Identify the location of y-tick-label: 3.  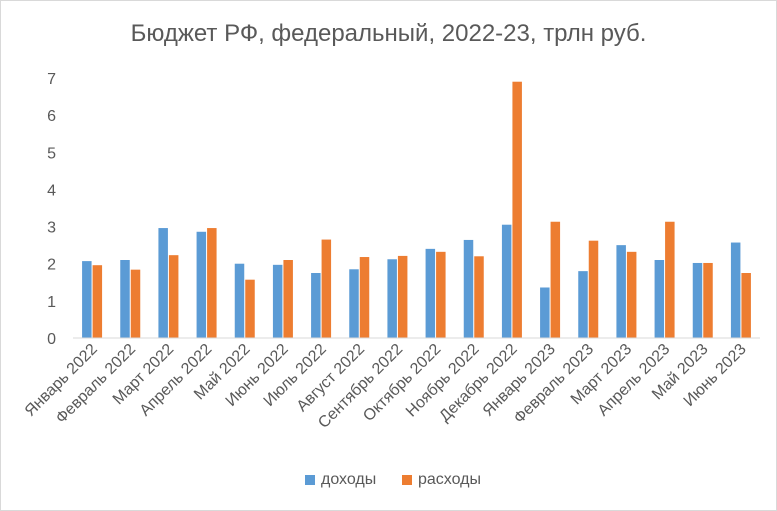
(51, 228).